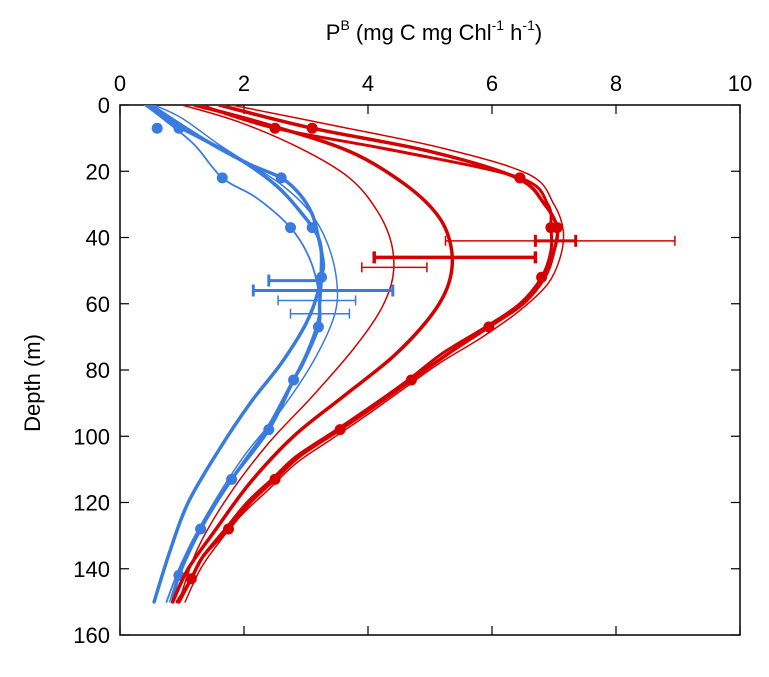 Image resolution: width=769 pixels, height=677 pixels. What do you see at coordinates (91, 503) in the screenshot?
I see `y-tick-label: 120` at bounding box center [91, 503].